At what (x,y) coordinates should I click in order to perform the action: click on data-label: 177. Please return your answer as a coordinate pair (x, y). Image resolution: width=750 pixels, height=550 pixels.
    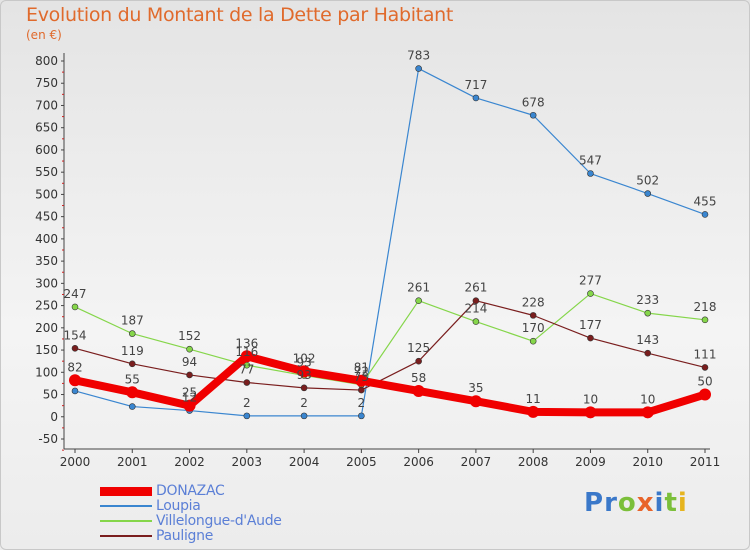
    Looking at the image, I should click on (590, 325).